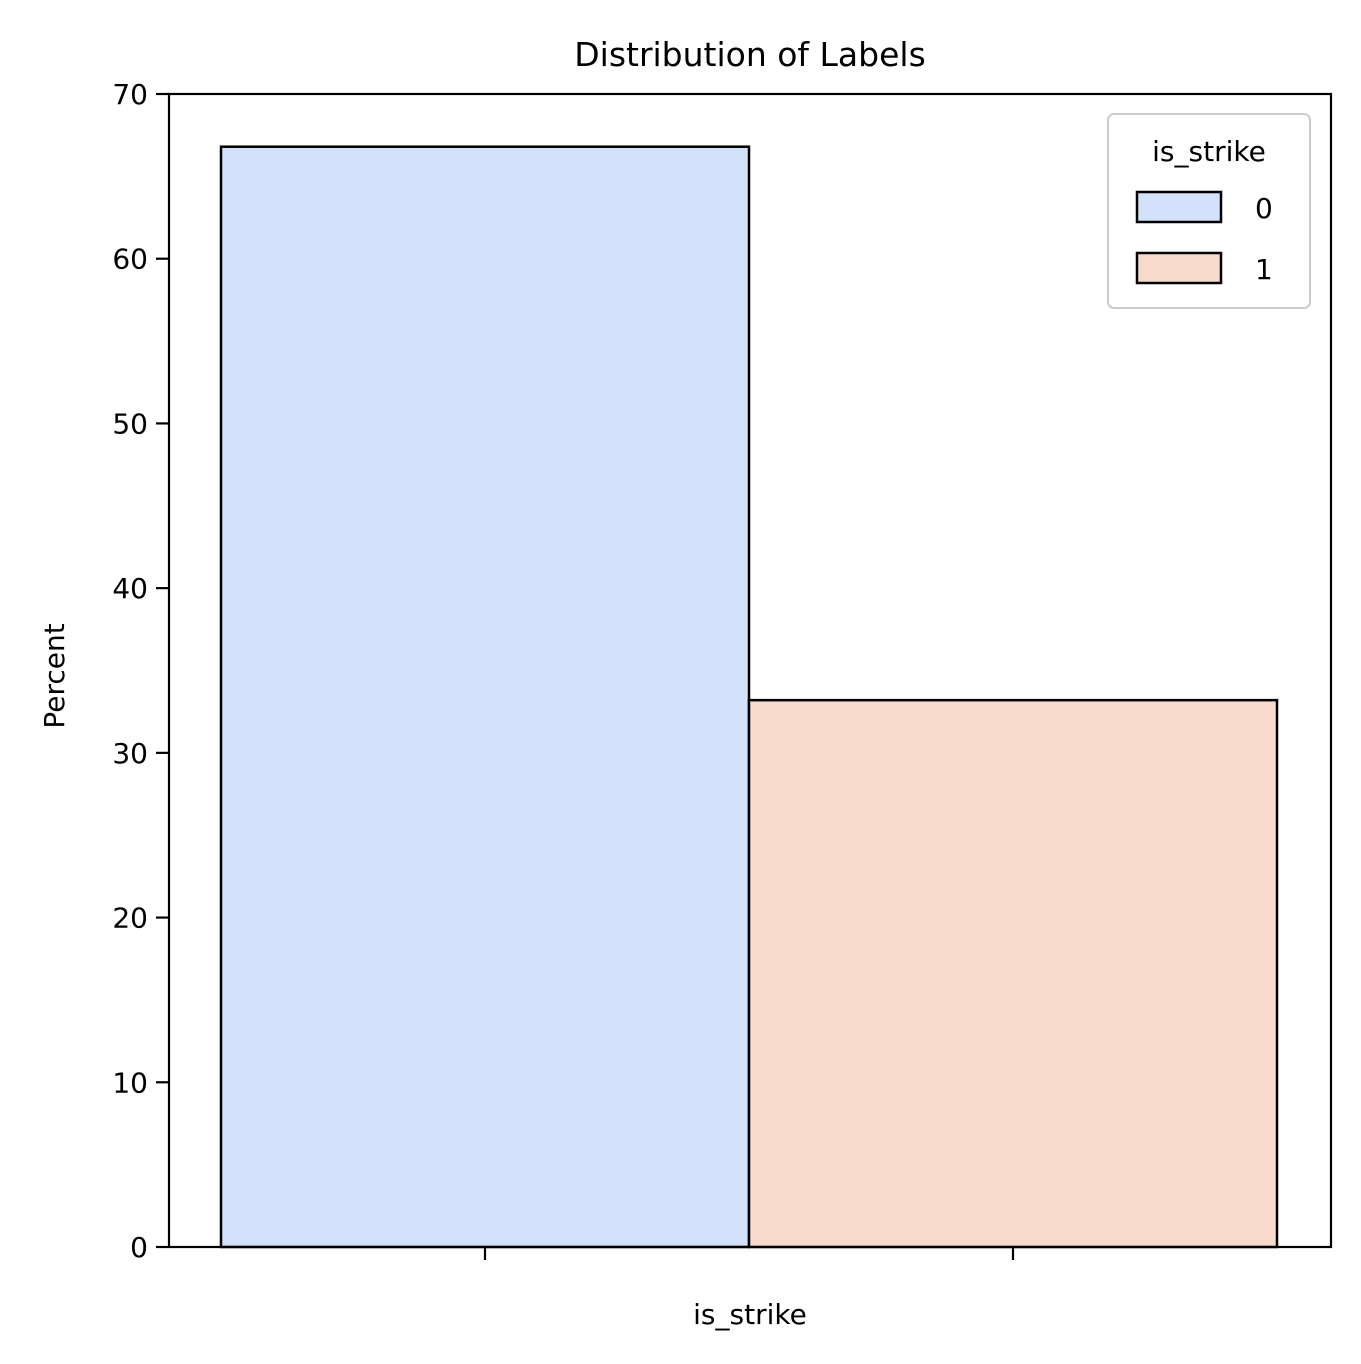 This screenshot has height=1364, width=1361. I want to click on legend: is_strike 01, so click(1209, 211).